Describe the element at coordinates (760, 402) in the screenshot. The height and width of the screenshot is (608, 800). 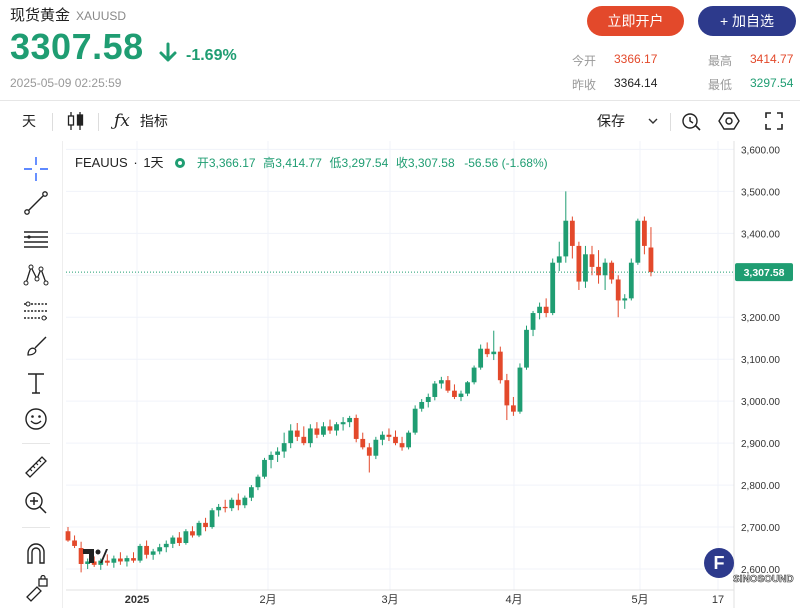
I see `price-tick-label: 3,000.00` at that location.